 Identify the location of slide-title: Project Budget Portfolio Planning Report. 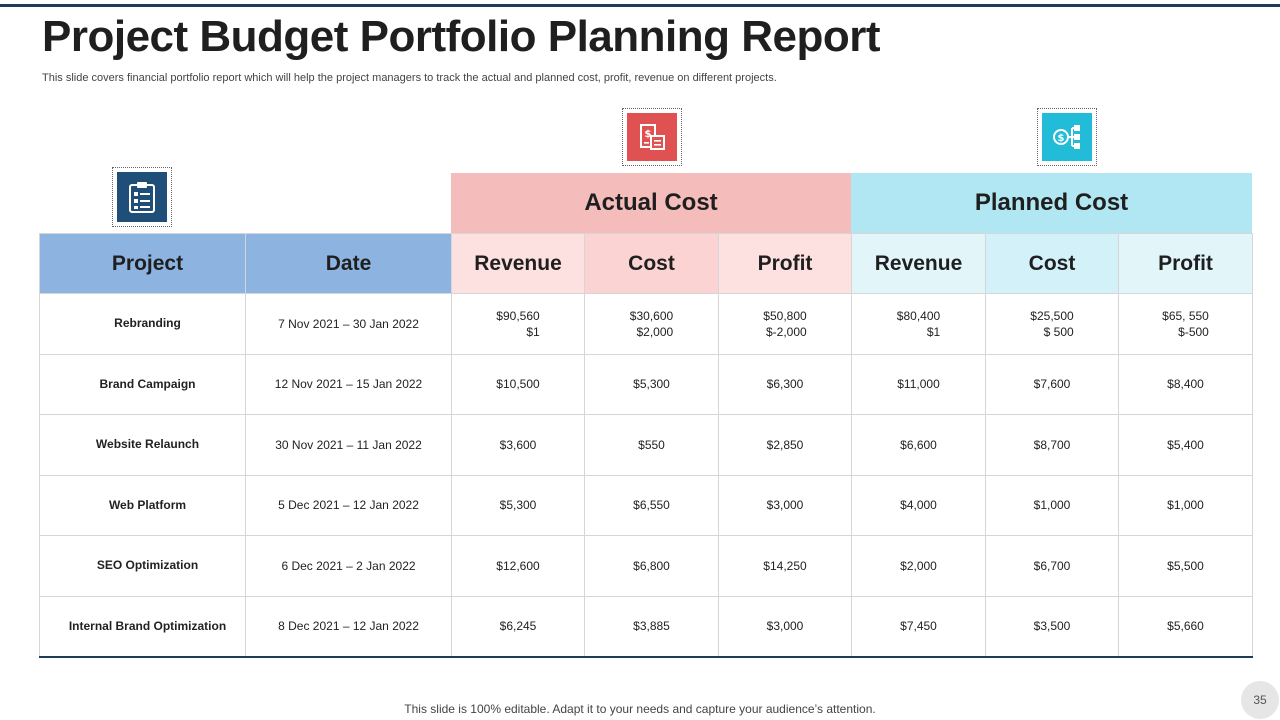
(461, 36).